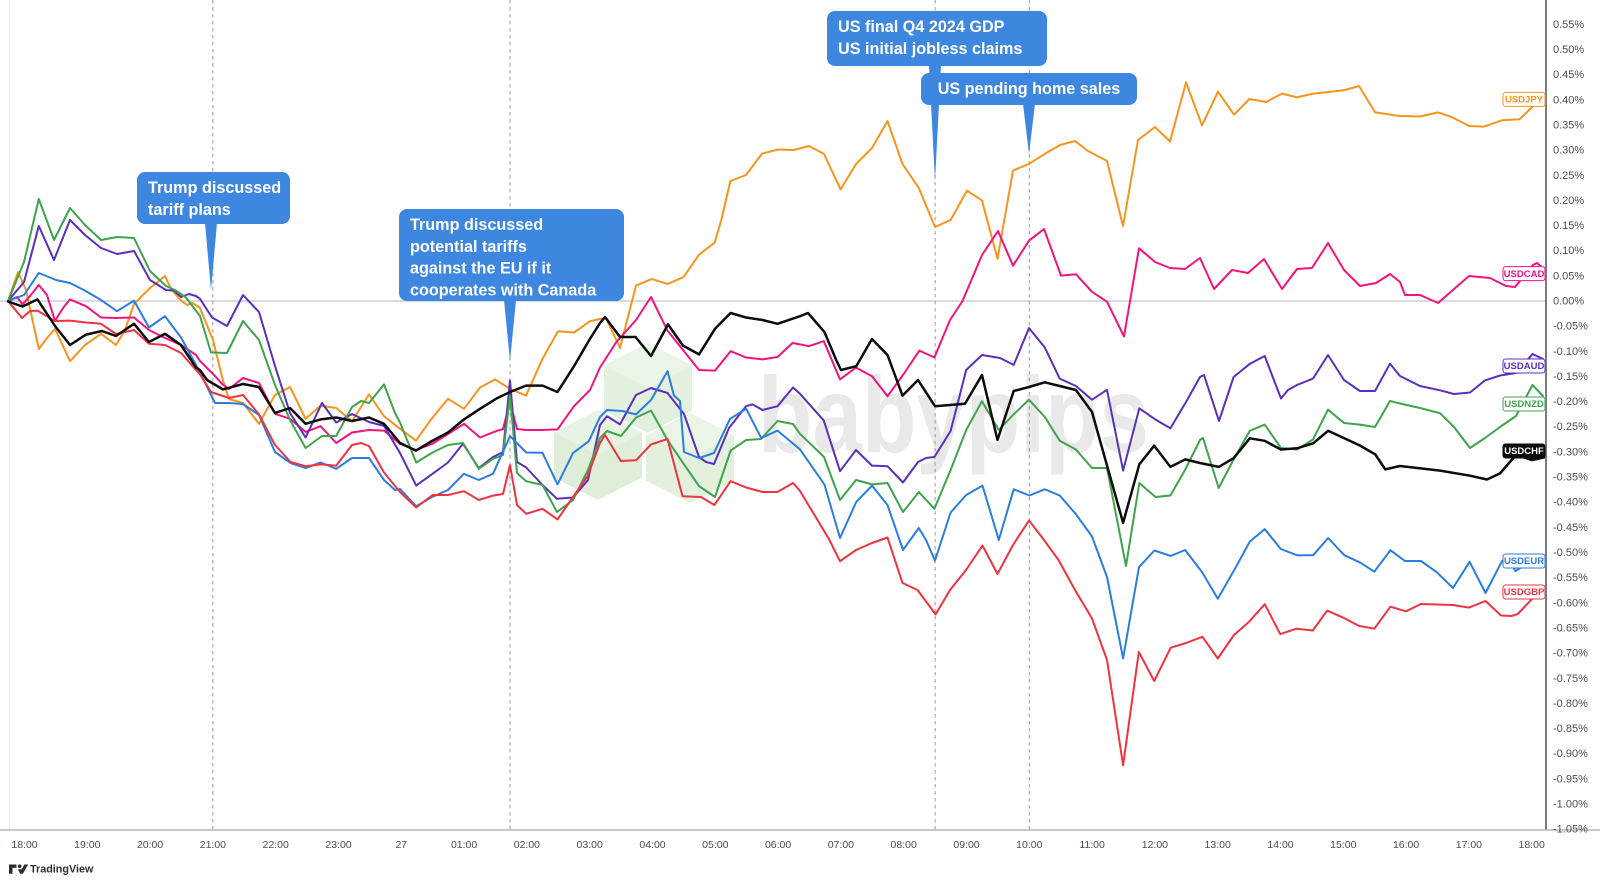 Image resolution: width=1600 pixels, height=884 pixels. Describe the element at coordinates (1524, 592) in the screenshot. I see `svg-text: USDGBP` at that location.